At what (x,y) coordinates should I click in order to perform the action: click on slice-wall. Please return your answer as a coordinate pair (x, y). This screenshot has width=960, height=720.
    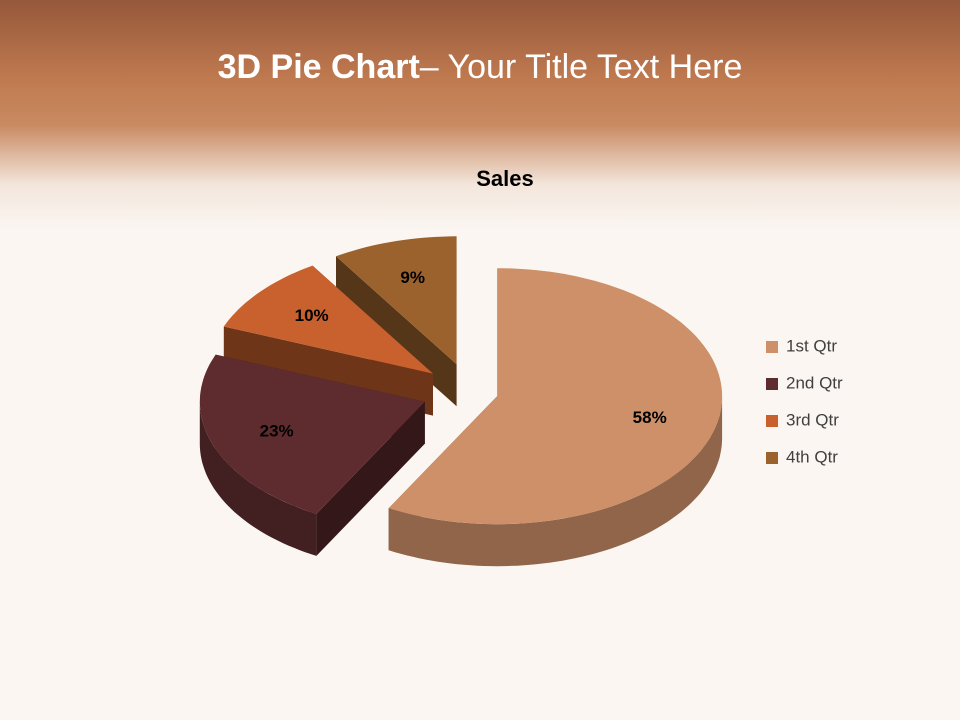
    Looking at the image, I should click on (370, 478).